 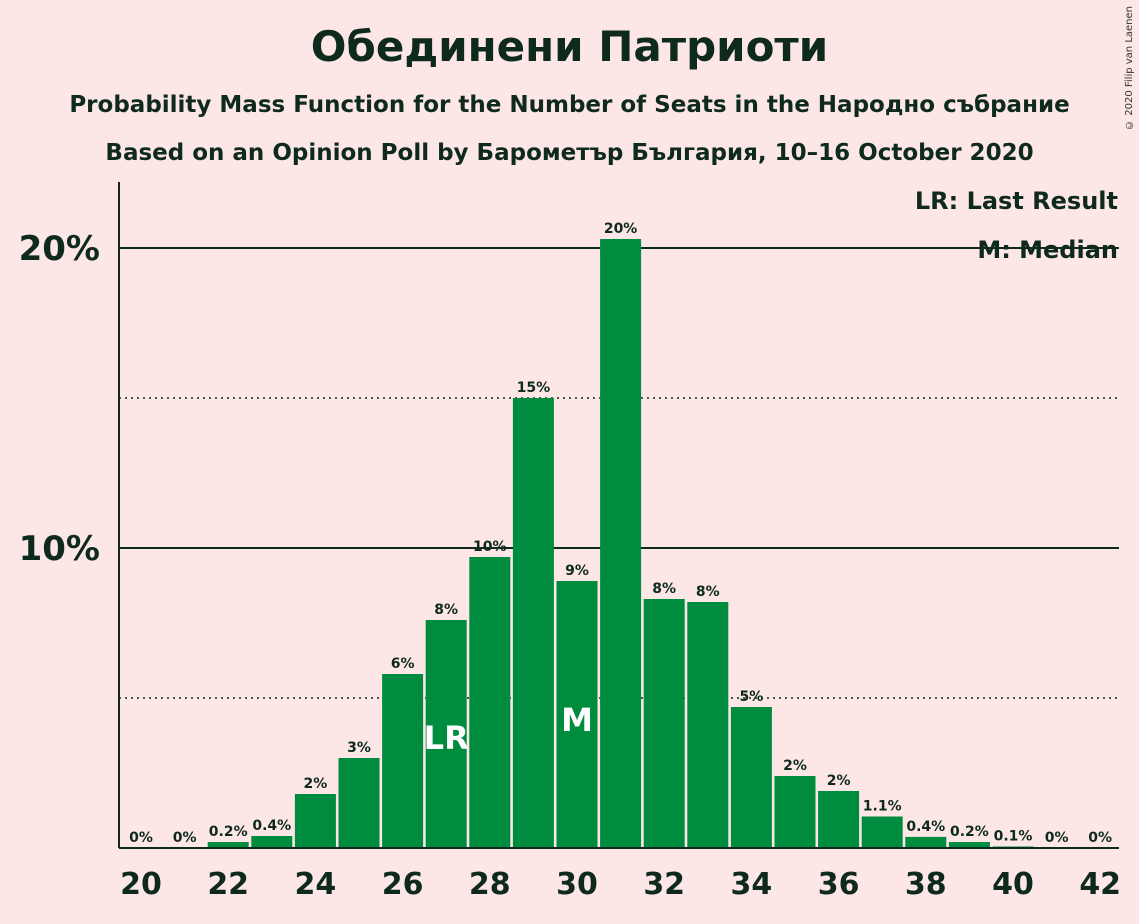 I want to click on y-tick-label: 10%, so click(x=59, y=549).